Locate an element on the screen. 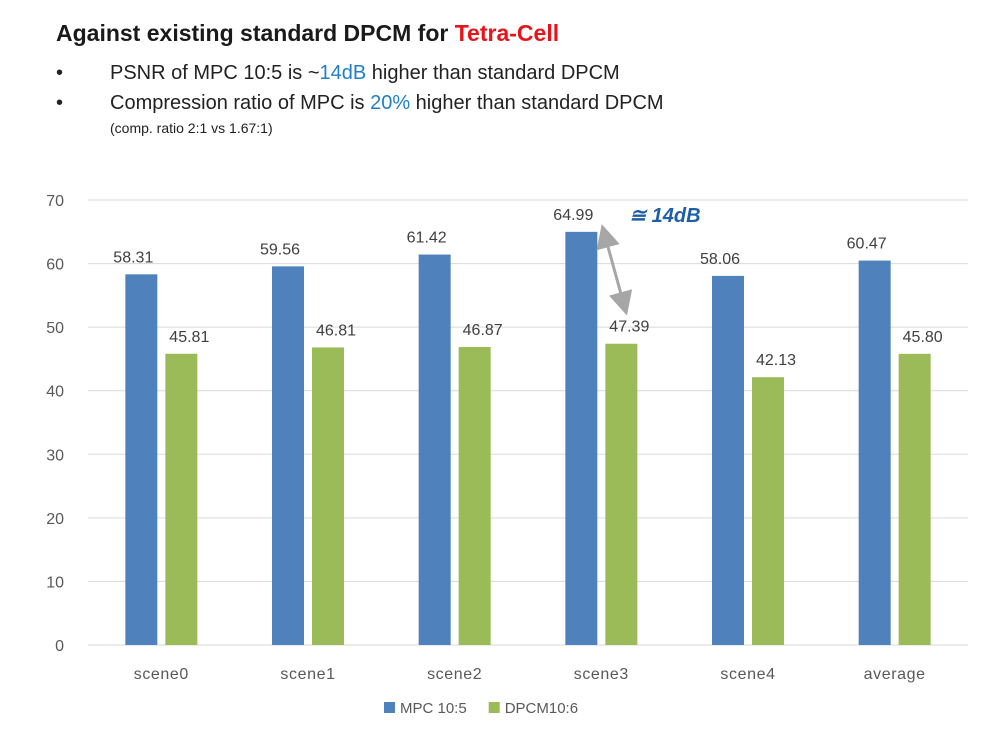  legend-label: MPC 10:5 is located at coordinates (433, 708).